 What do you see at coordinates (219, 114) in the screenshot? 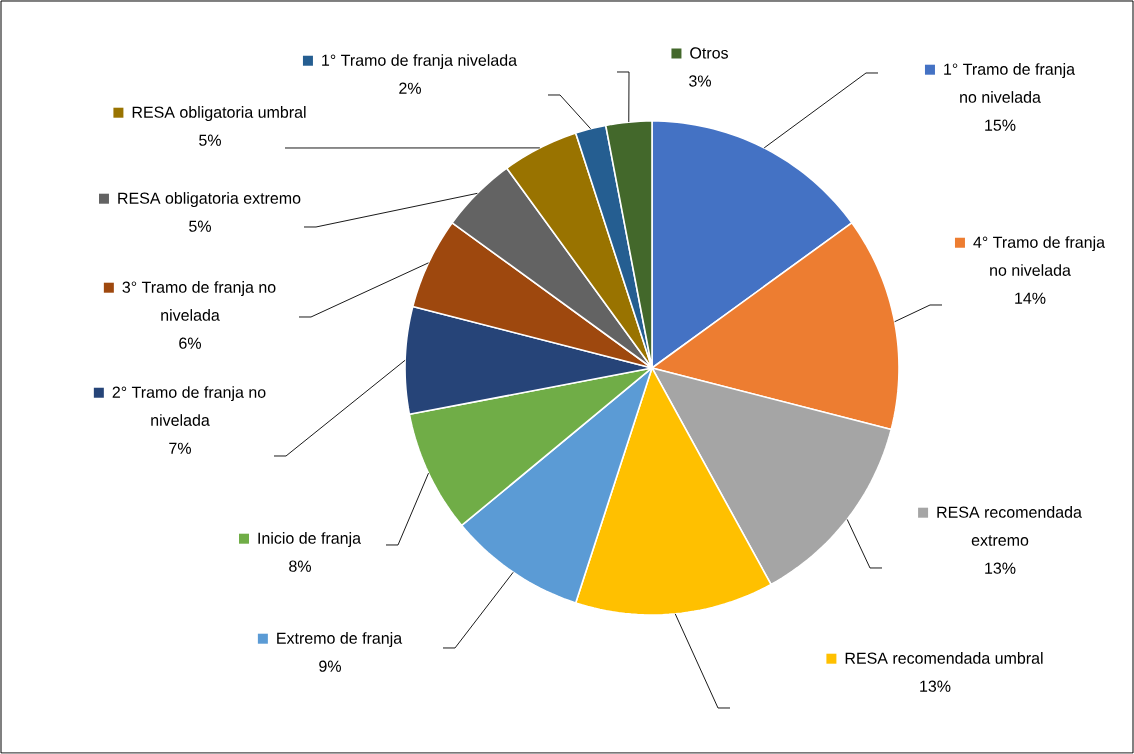
I see `legend-label: RESA obligatoria umbral` at bounding box center [219, 114].